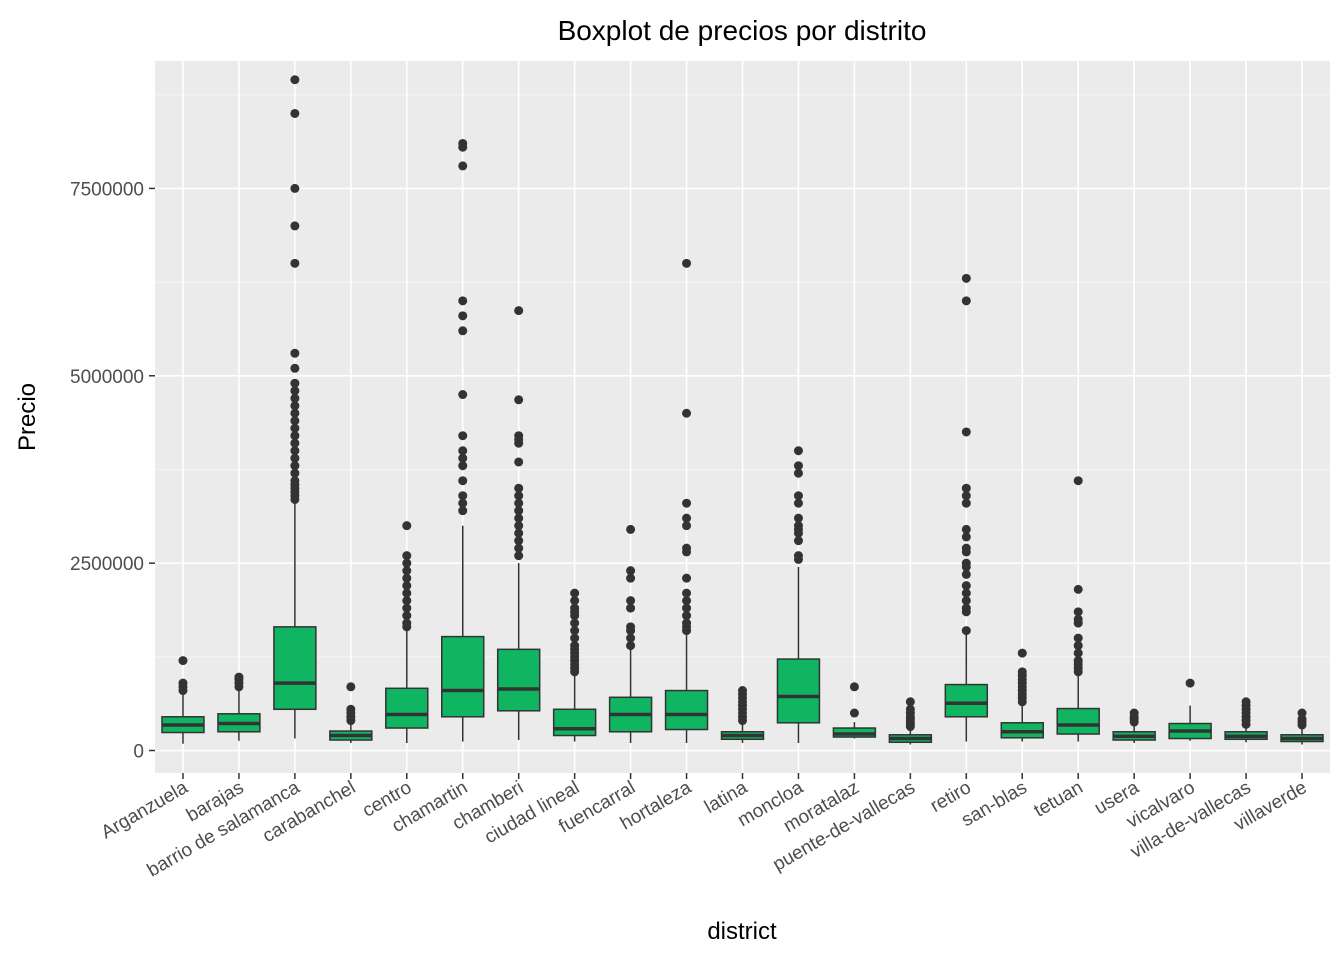 The image size is (1344, 960). Describe the element at coordinates (966, 507) in the screenshot. I see `box-retiro` at that location.